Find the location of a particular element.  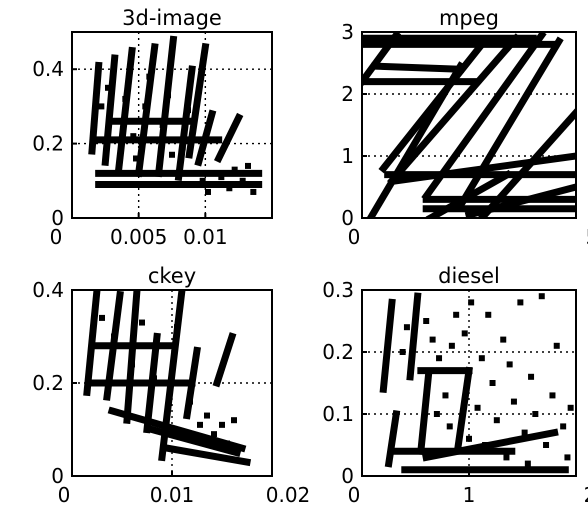

subplot-title: ckey is located at coordinates (172, 276).